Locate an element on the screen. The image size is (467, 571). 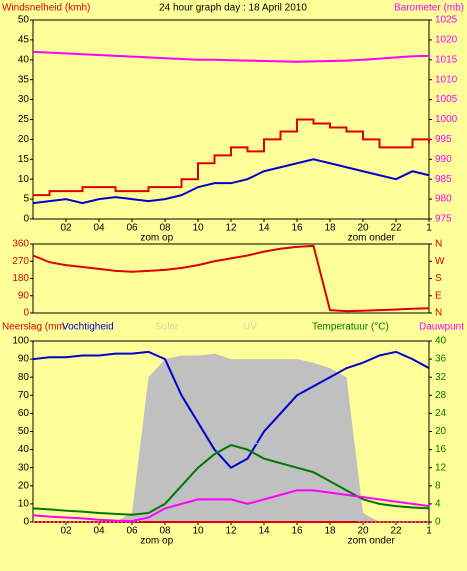
y-tick-label: 15 is located at coordinates (24, 159).